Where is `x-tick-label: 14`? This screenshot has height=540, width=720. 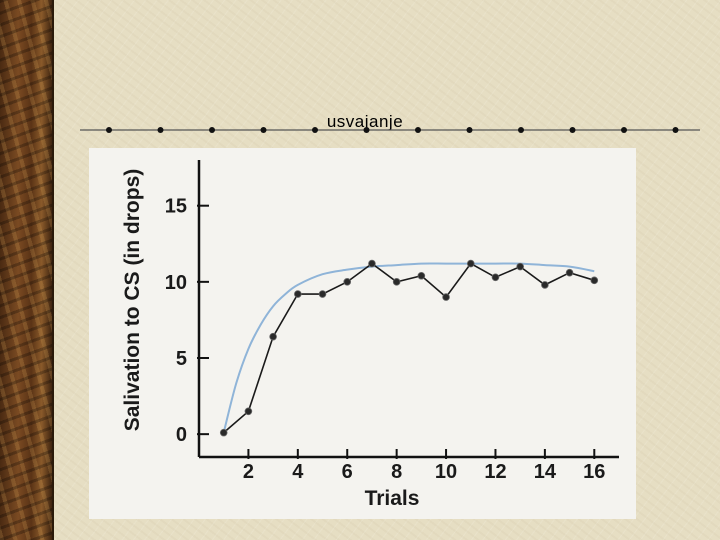
x-tick-label: 14 is located at coordinates (545, 472).